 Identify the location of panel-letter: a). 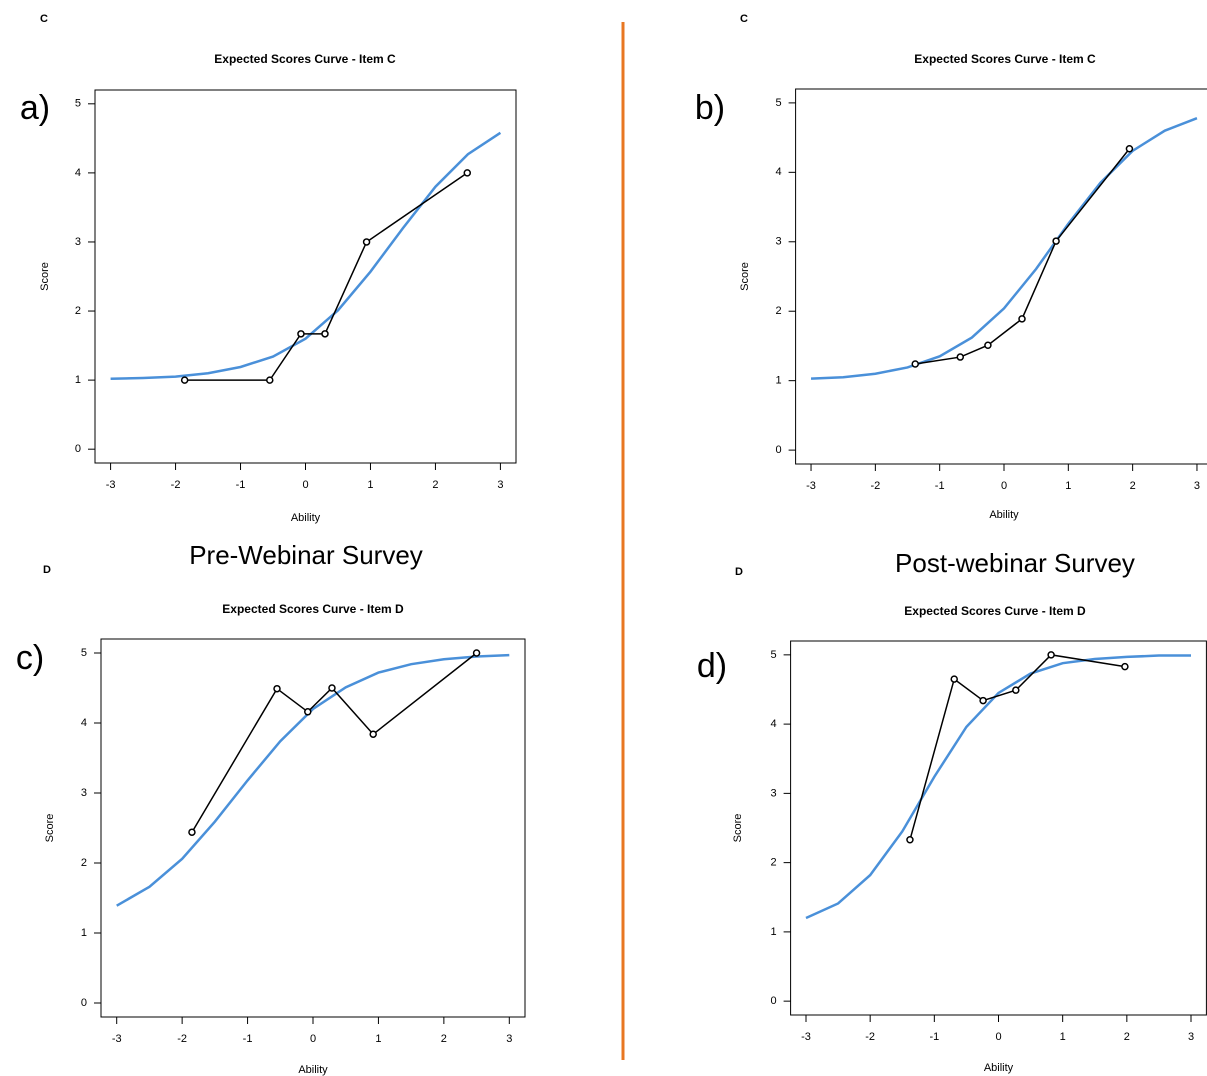
(35, 108).